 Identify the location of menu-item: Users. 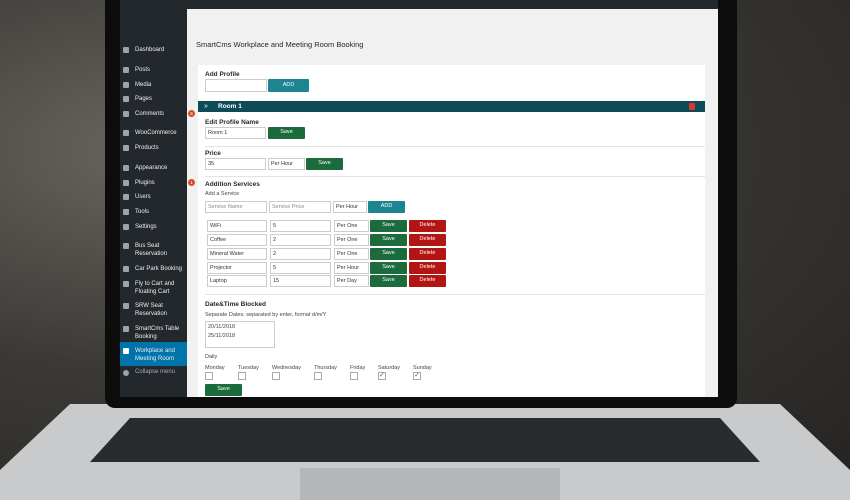
(143, 197).